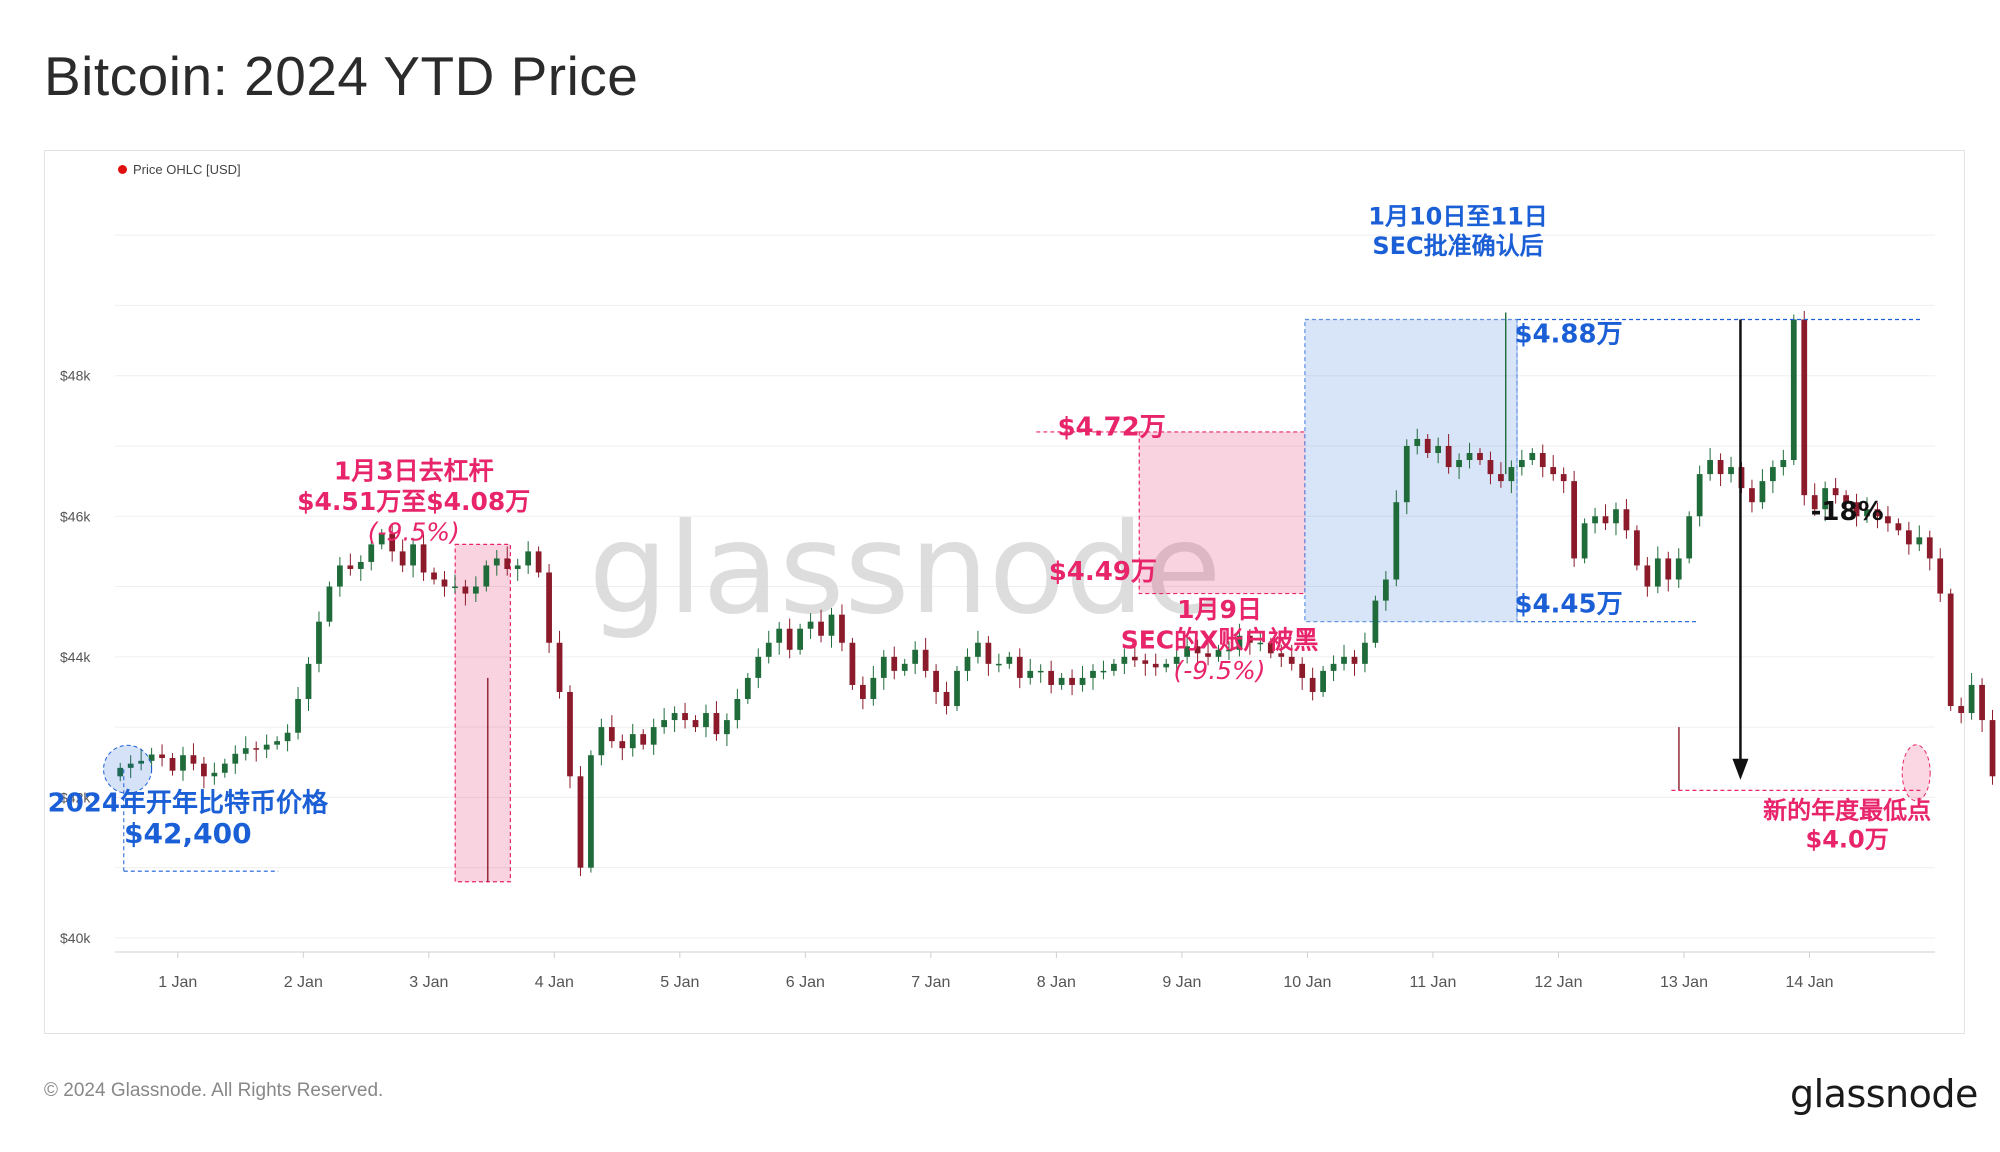 This screenshot has width=2000, height=1152. Describe the element at coordinates (1847, 840) in the screenshot. I see `annotation-line: $4.0万` at that location.